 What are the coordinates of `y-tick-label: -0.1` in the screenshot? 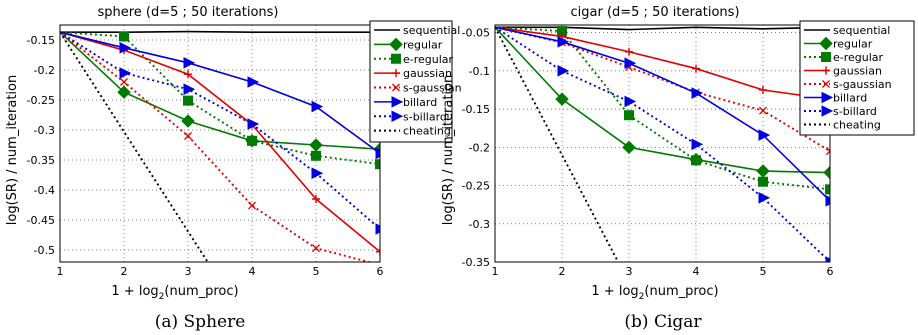 It's located at (479, 71).